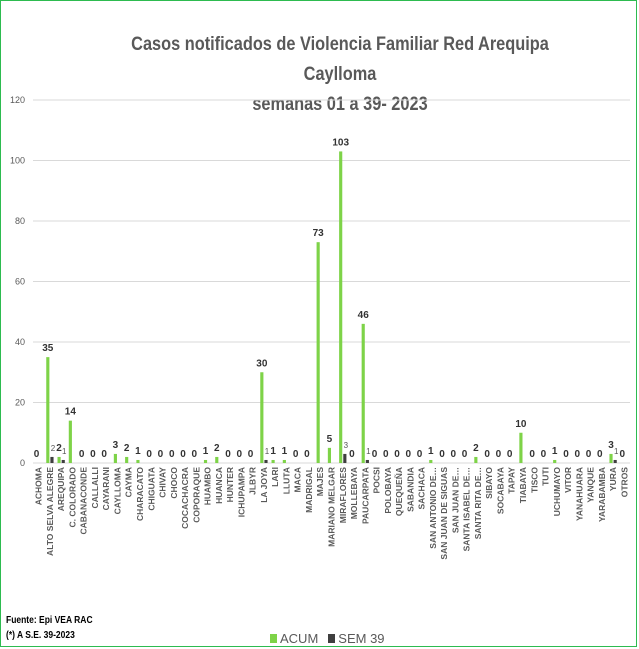 The width and height of the screenshot is (639, 649). I want to click on data-label-acum-52: 0, so click(623, 454).